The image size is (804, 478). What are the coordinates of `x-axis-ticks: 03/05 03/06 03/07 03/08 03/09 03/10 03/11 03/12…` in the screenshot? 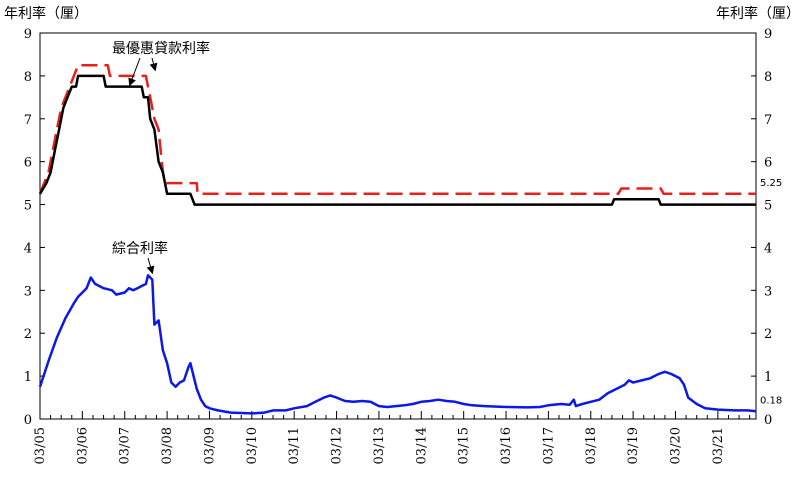 It's located at (392, 437).